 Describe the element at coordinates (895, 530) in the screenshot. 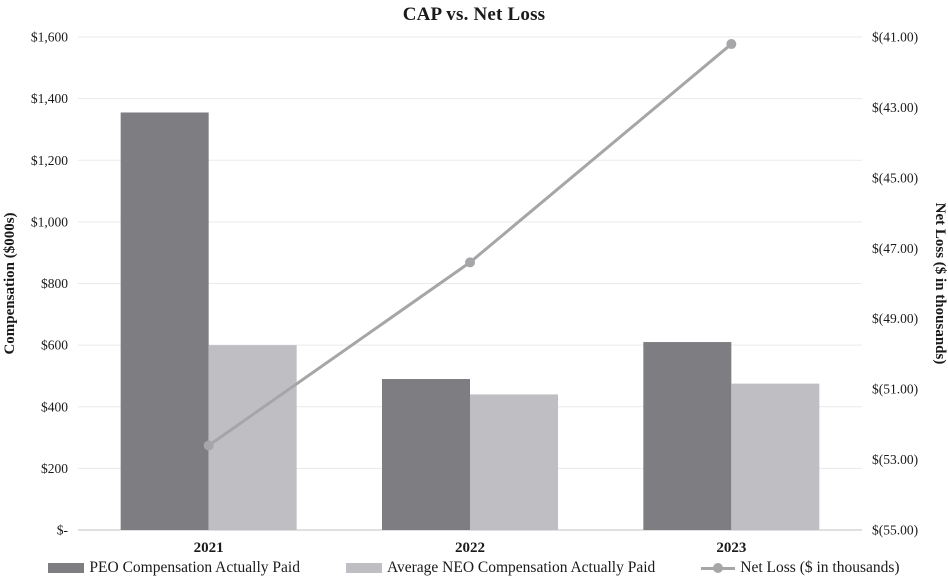

I see `right-axis-tick-label: $(55.00)` at that location.